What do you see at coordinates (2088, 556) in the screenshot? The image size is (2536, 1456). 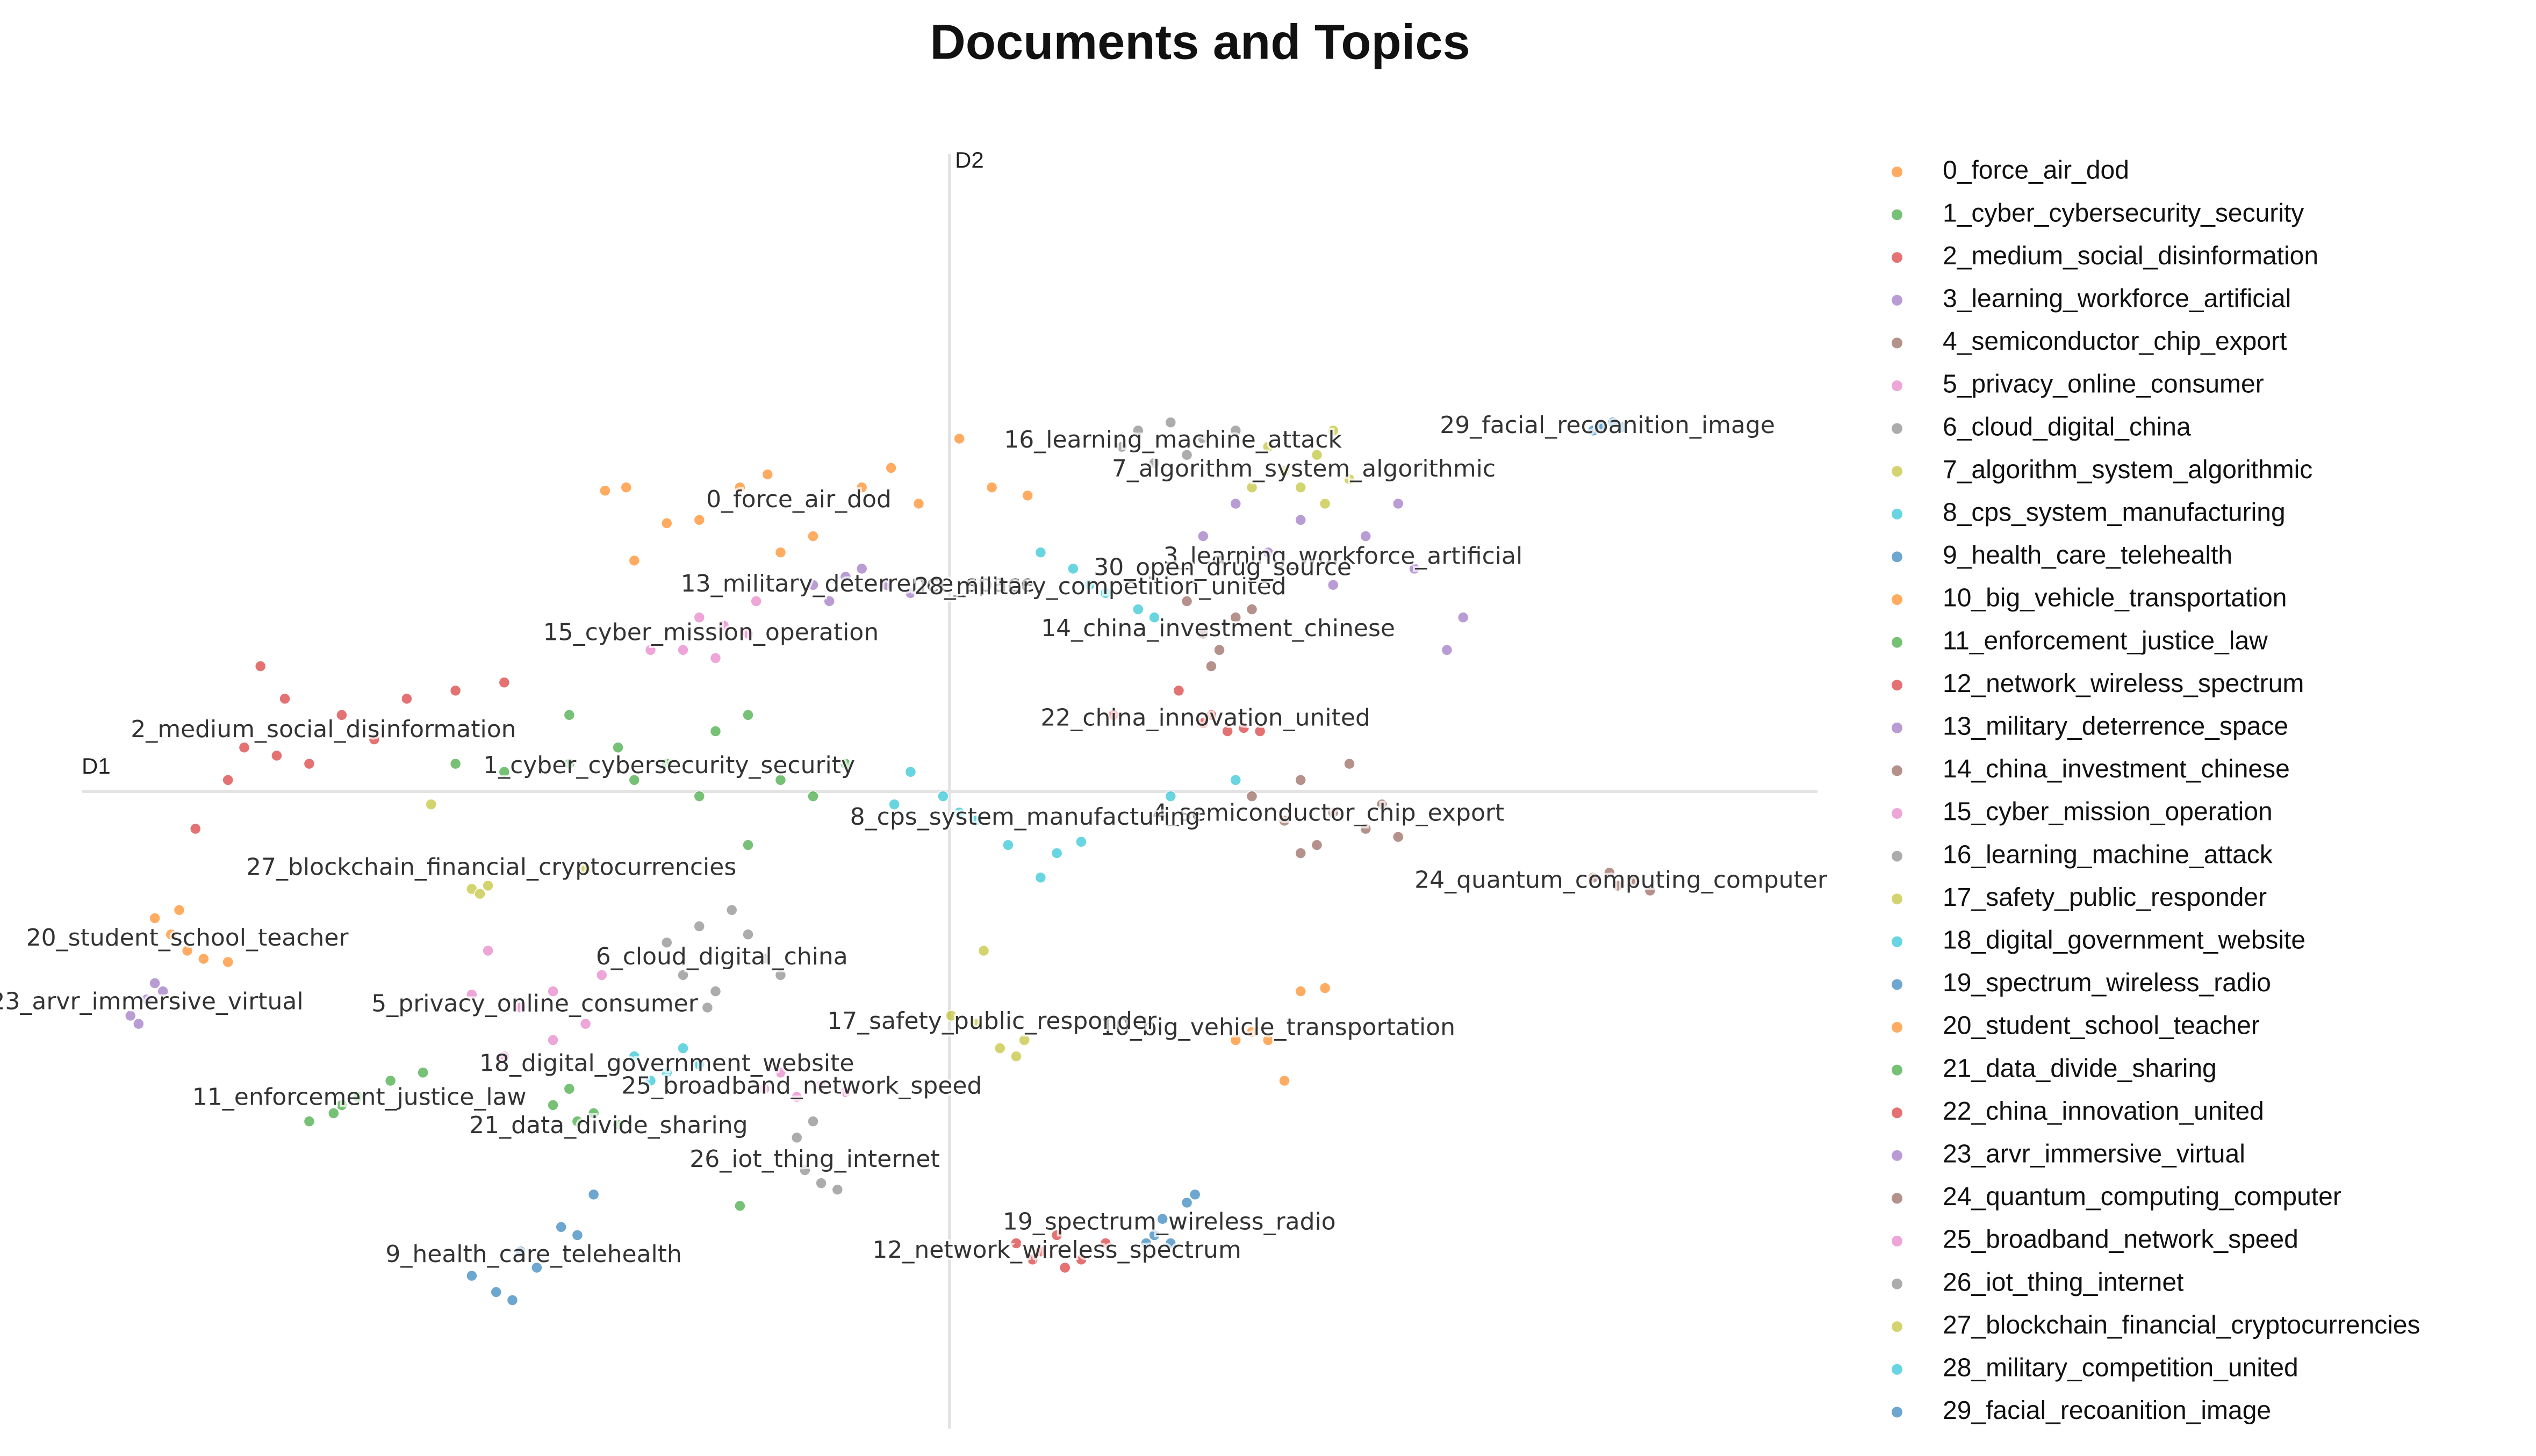 I see `legend-label: 9_health_care_telehealth` at bounding box center [2088, 556].